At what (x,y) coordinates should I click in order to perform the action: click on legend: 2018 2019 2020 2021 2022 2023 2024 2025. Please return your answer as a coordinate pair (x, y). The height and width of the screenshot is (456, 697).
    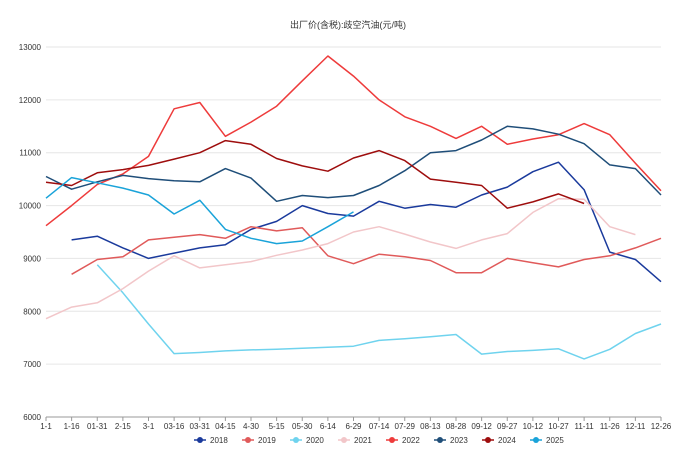
    Looking at the image, I should click on (379, 440).